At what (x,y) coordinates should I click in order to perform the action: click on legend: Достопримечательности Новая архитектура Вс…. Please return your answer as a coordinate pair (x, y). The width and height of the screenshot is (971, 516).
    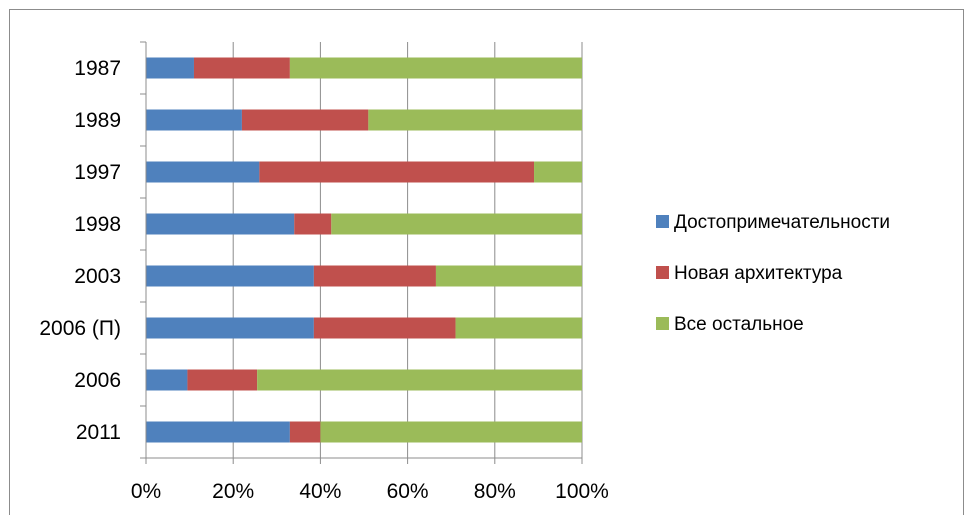
    Looking at the image, I should click on (773, 273).